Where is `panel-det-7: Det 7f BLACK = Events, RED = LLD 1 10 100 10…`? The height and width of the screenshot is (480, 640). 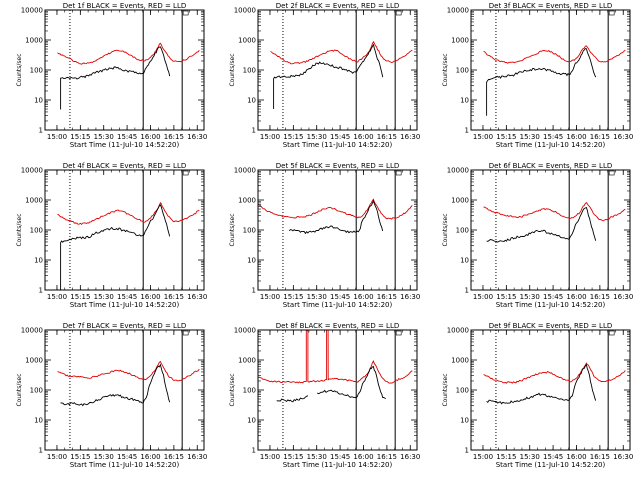
panel-det-7: Det 7f BLACK = Events, RED = LLD 1 10 100 10… is located at coordinates (111, 395).